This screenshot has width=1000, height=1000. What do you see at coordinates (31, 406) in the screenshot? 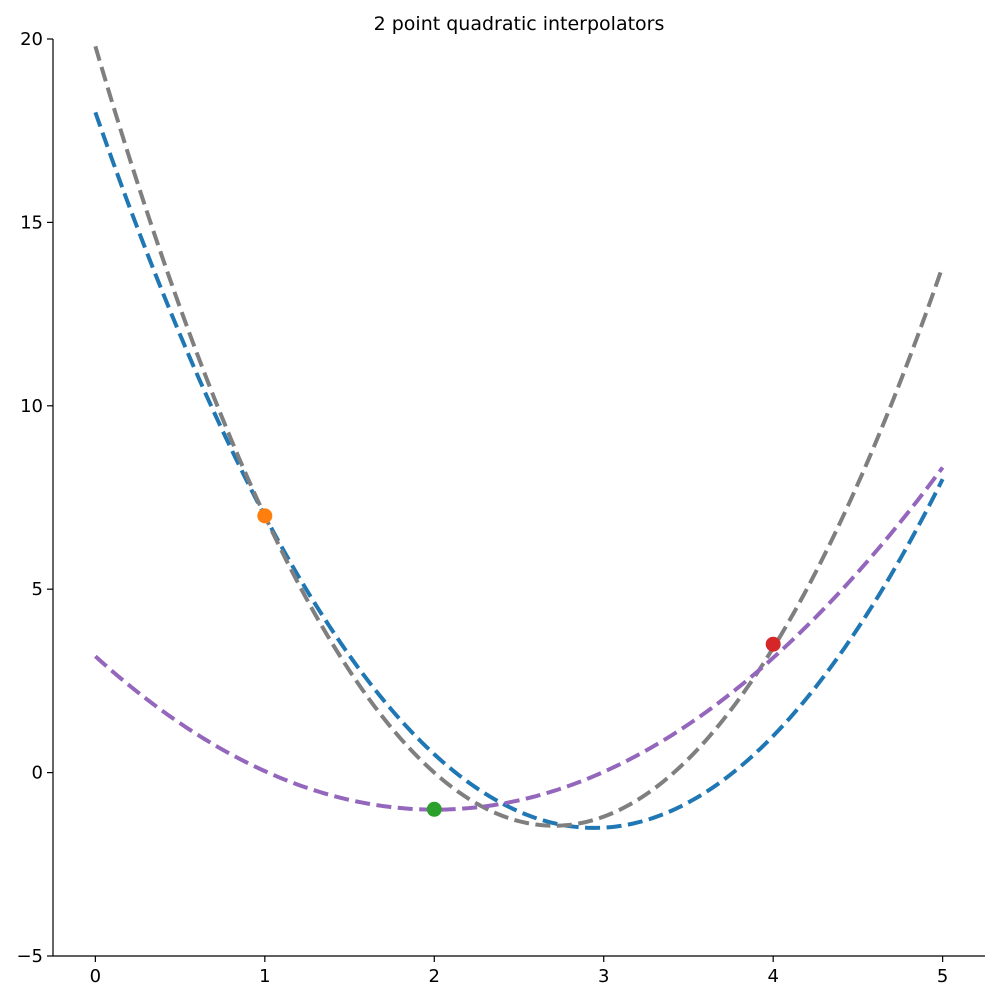
I see `y-tick-label-3: 10` at bounding box center [31, 406].